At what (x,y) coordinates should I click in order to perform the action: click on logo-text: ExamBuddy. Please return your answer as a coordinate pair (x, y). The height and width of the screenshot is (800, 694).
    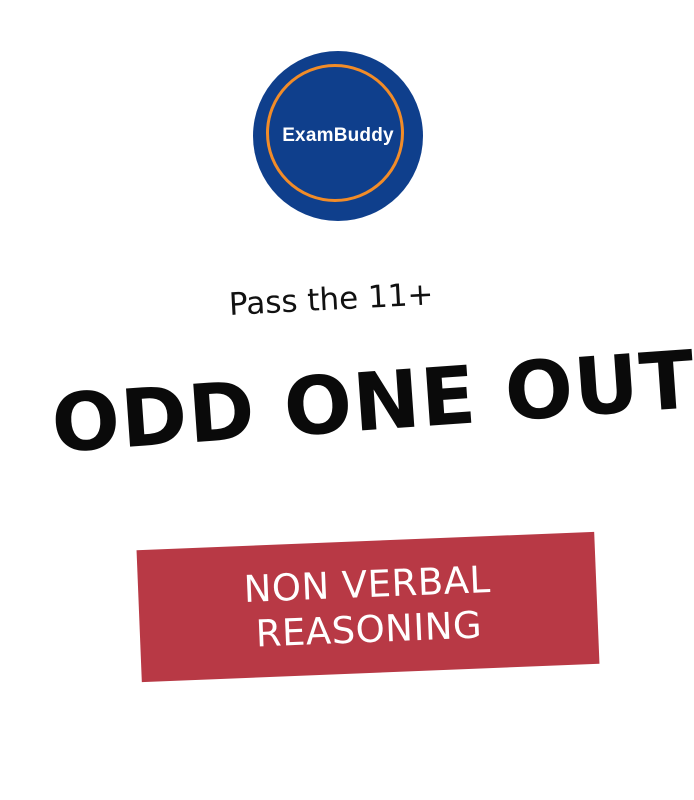
    Looking at the image, I should click on (338, 135).